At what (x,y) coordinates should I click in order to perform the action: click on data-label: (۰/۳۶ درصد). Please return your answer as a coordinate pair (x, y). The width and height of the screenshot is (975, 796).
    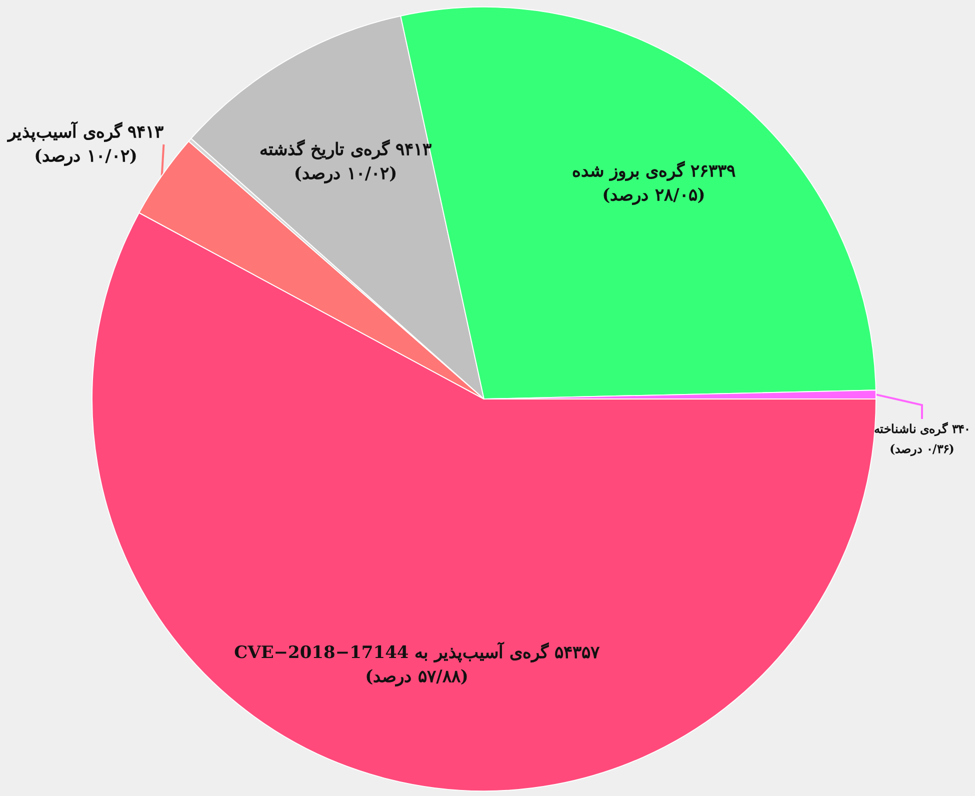
    Looking at the image, I should click on (922, 449).